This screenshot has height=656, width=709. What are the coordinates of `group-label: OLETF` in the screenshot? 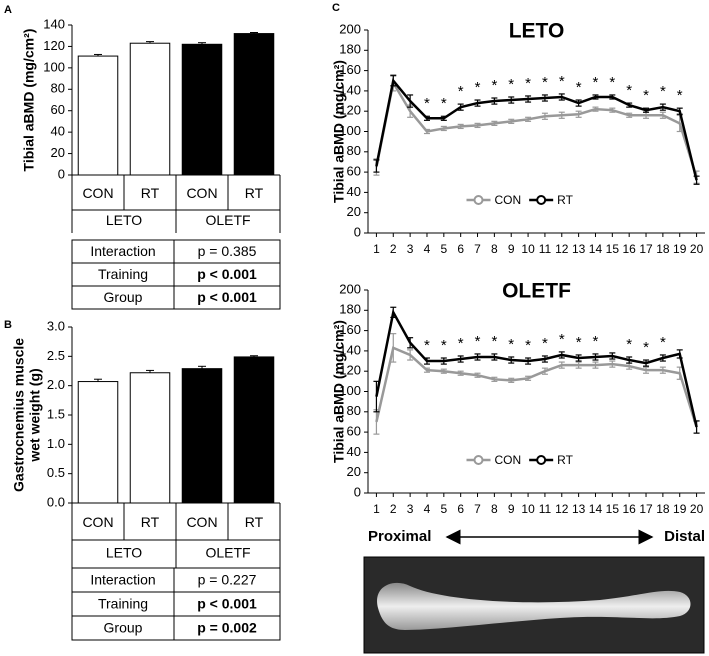 It's located at (227, 553).